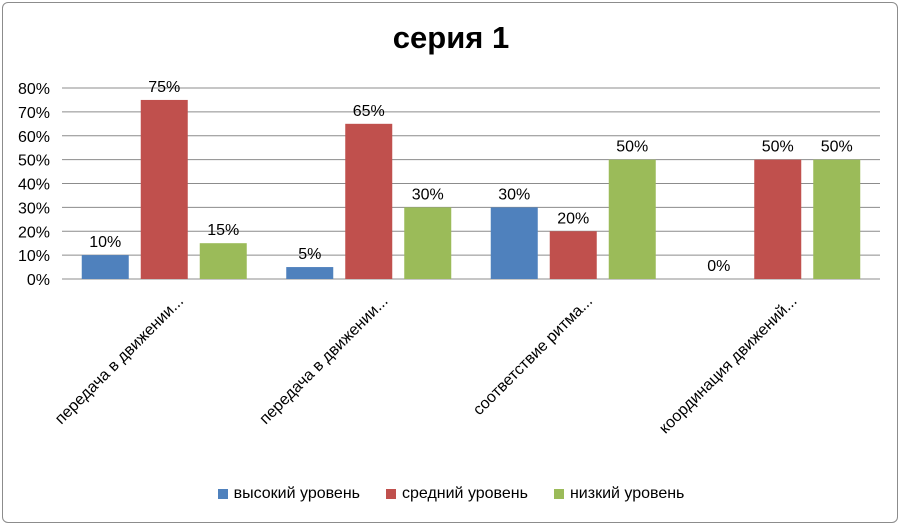 The height and width of the screenshot is (527, 902). What do you see at coordinates (105, 242) in the screenshot?
I see `data-label: 10%` at bounding box center [105, 242].